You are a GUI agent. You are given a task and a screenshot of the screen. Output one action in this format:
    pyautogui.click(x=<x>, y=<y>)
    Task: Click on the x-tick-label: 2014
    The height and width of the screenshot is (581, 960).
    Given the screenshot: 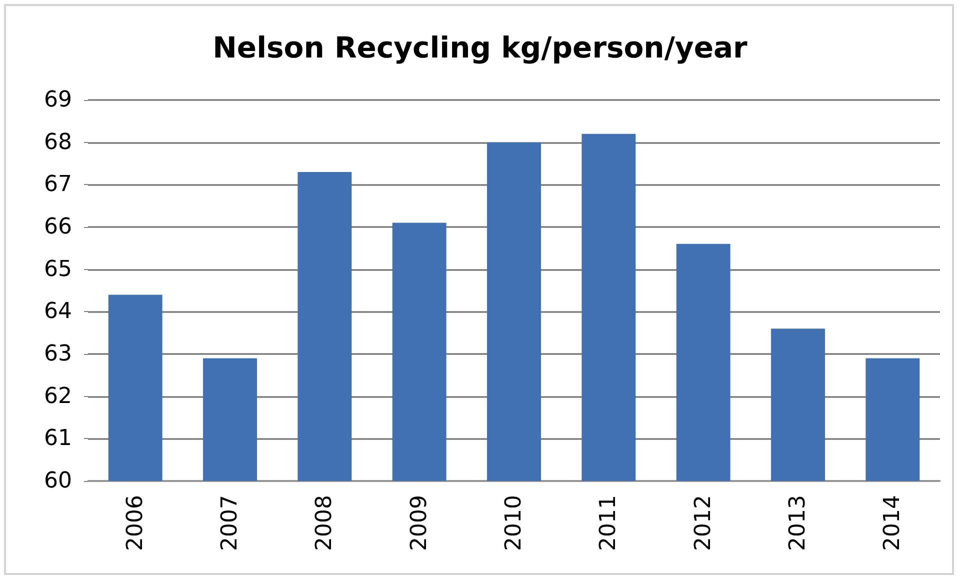 What is the action you would take?
    pyautogui.click(x=893, y=523)
    